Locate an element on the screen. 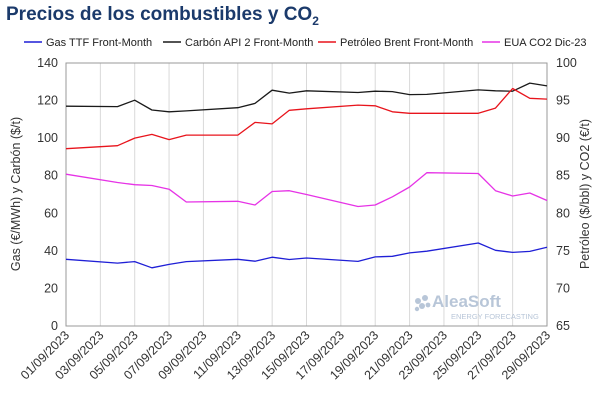 The width and height of the screenshot is (600, 416). chart-title-text: Precios de los combustibles y CO is located at coordinates (159, 14).